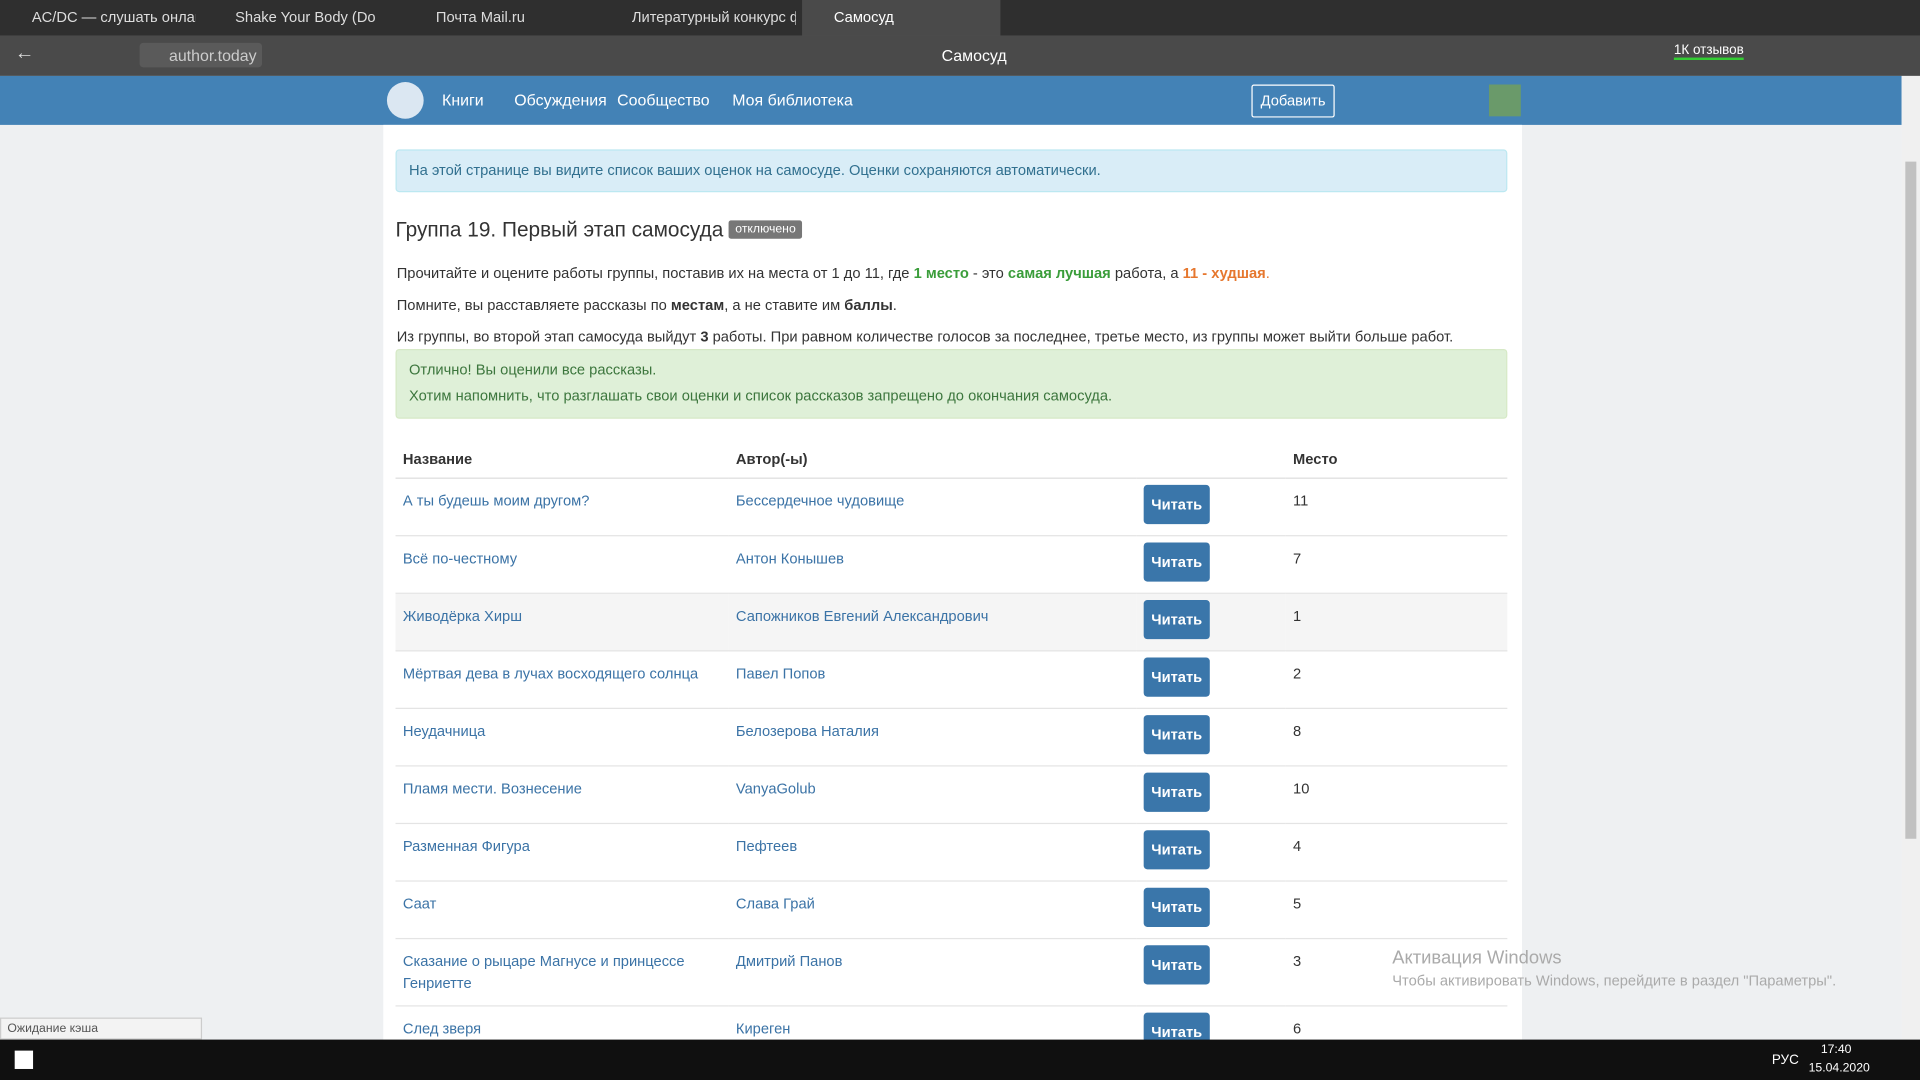 The width and height of the screenshot is (1920, 1080). Describe the element at coordinates (901, 18) in the screenshot. I see `tab: Самосуд` at that location.